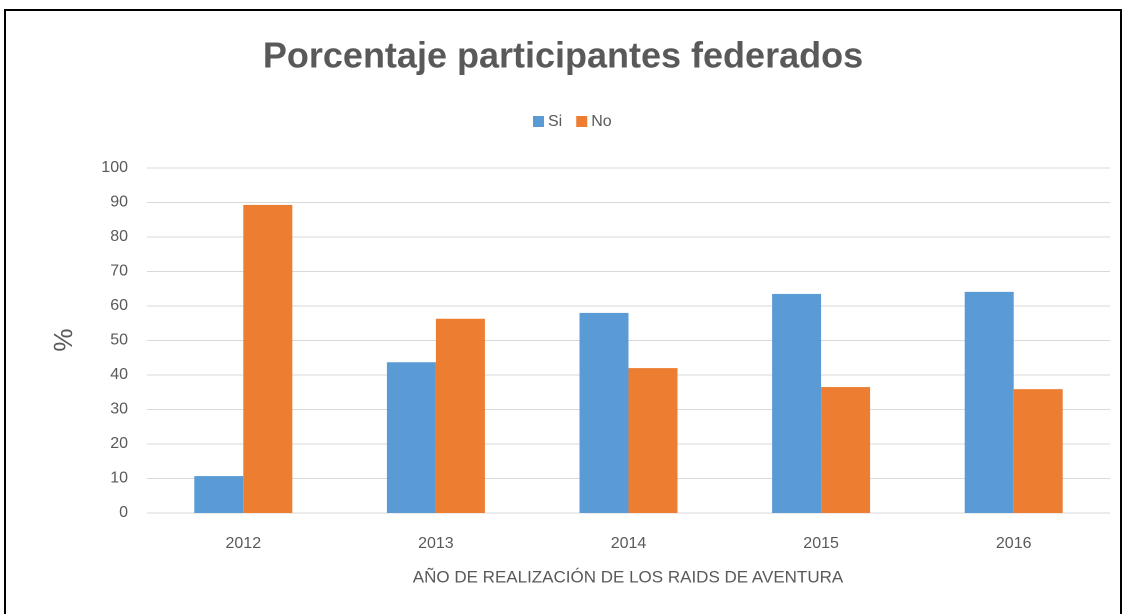 This screenshot has height=614, width=1127. I want to click on legend-label: No, so click(601, 121).